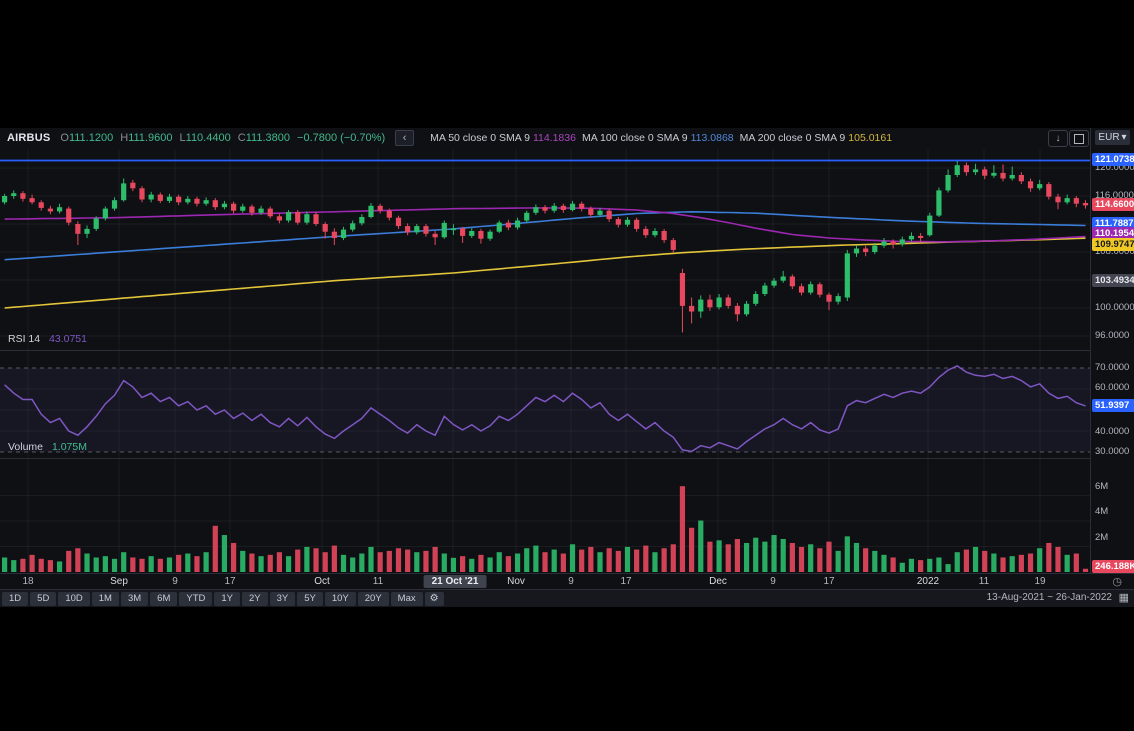 This screenshot has width=1134, height=731. What do you see at coordinates (406, 598) in the screenshot?
I see `range-button-max: Max` at bounding box center [406, 598].